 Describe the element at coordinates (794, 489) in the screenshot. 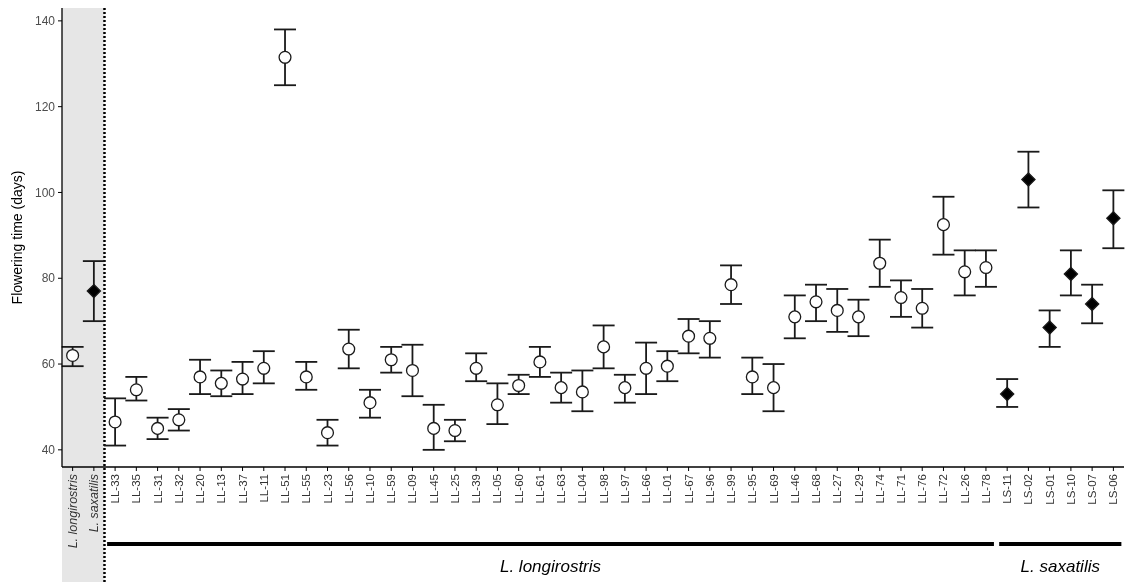

I see `x-tick-label: LL-46` at that location.